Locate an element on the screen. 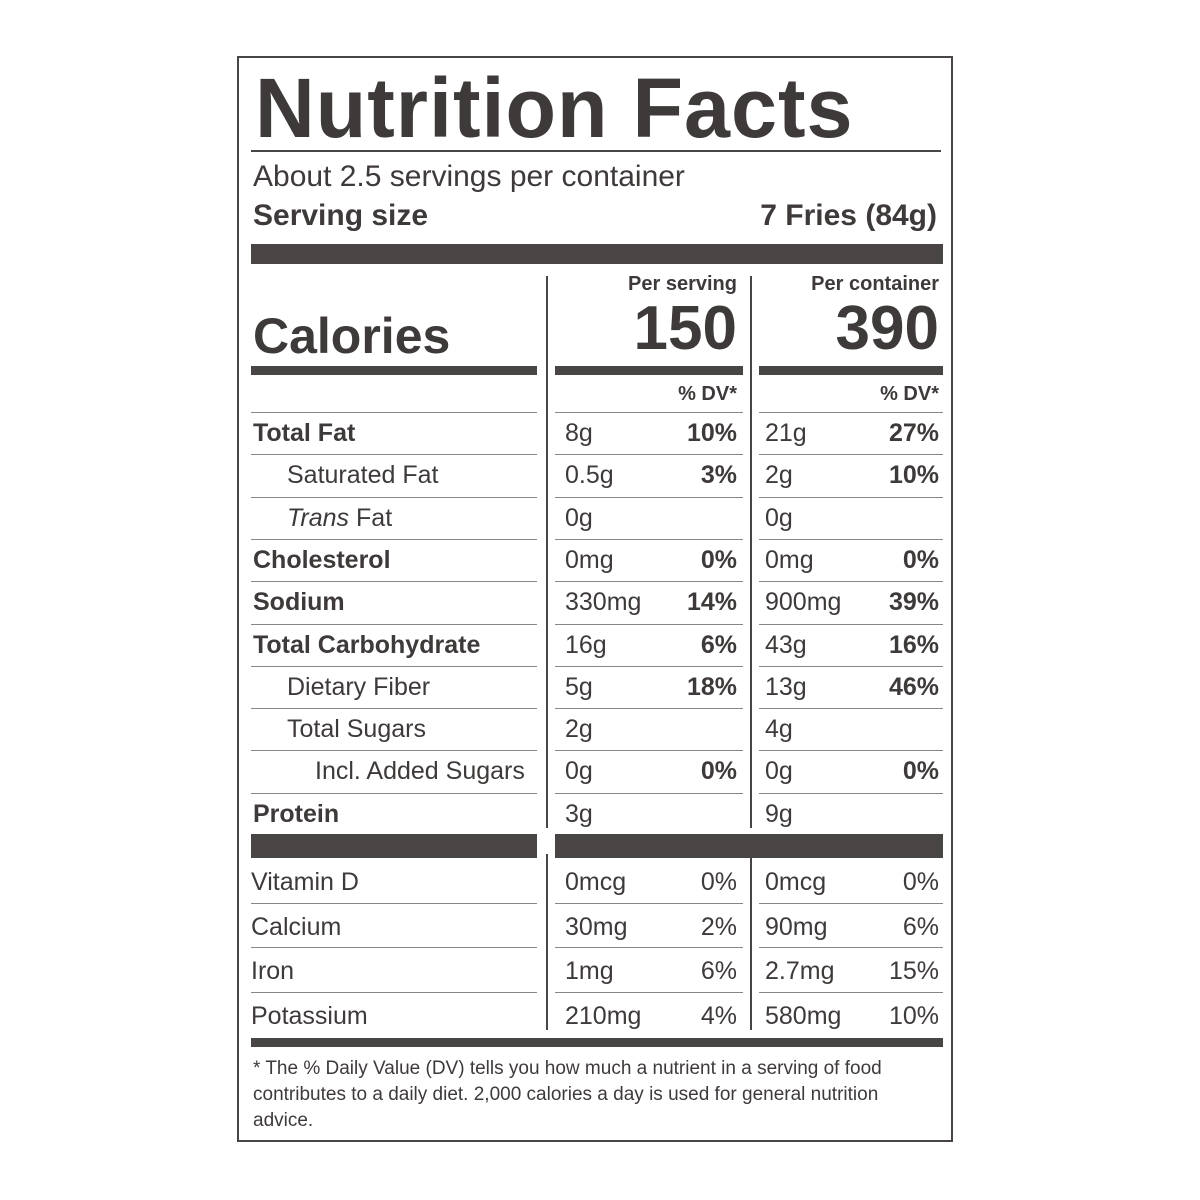 The image size is (1200, 1200). serving-amount: 1mg is located at coordinates (589, 971).